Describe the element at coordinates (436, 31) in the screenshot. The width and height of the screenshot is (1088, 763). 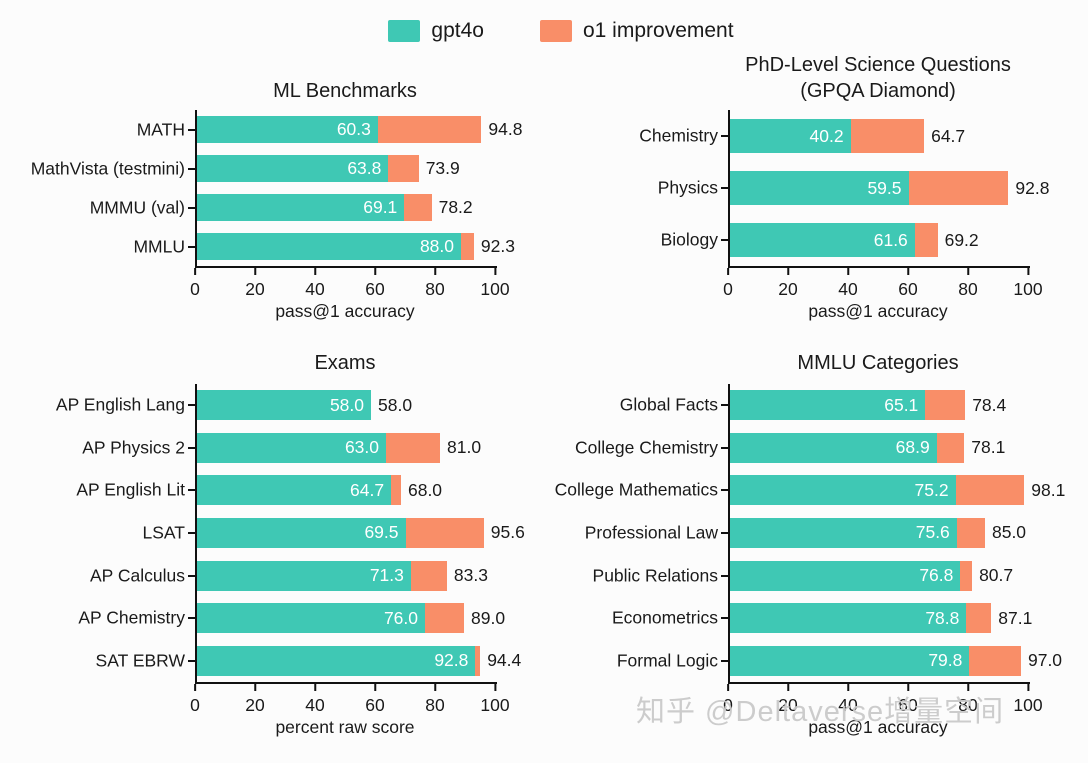
I see `legend-item-gpt4o: gpt4o` at that location.